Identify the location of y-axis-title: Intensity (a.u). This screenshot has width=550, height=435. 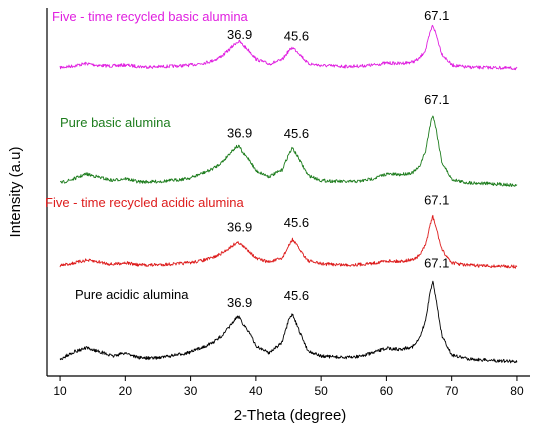
(15, 192).